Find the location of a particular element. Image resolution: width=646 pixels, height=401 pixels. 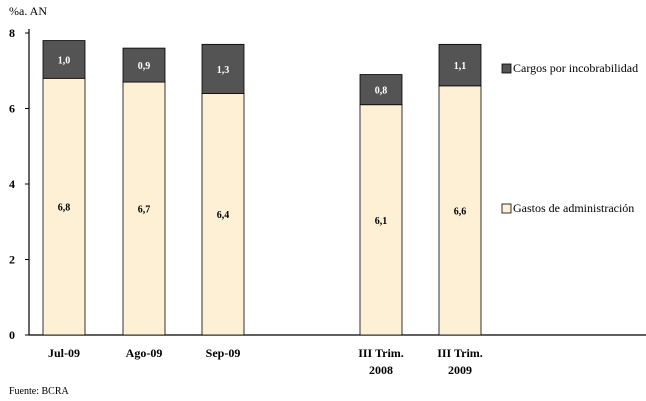

data-label-cargos: 1,1 is located at coordinates (460, 66).